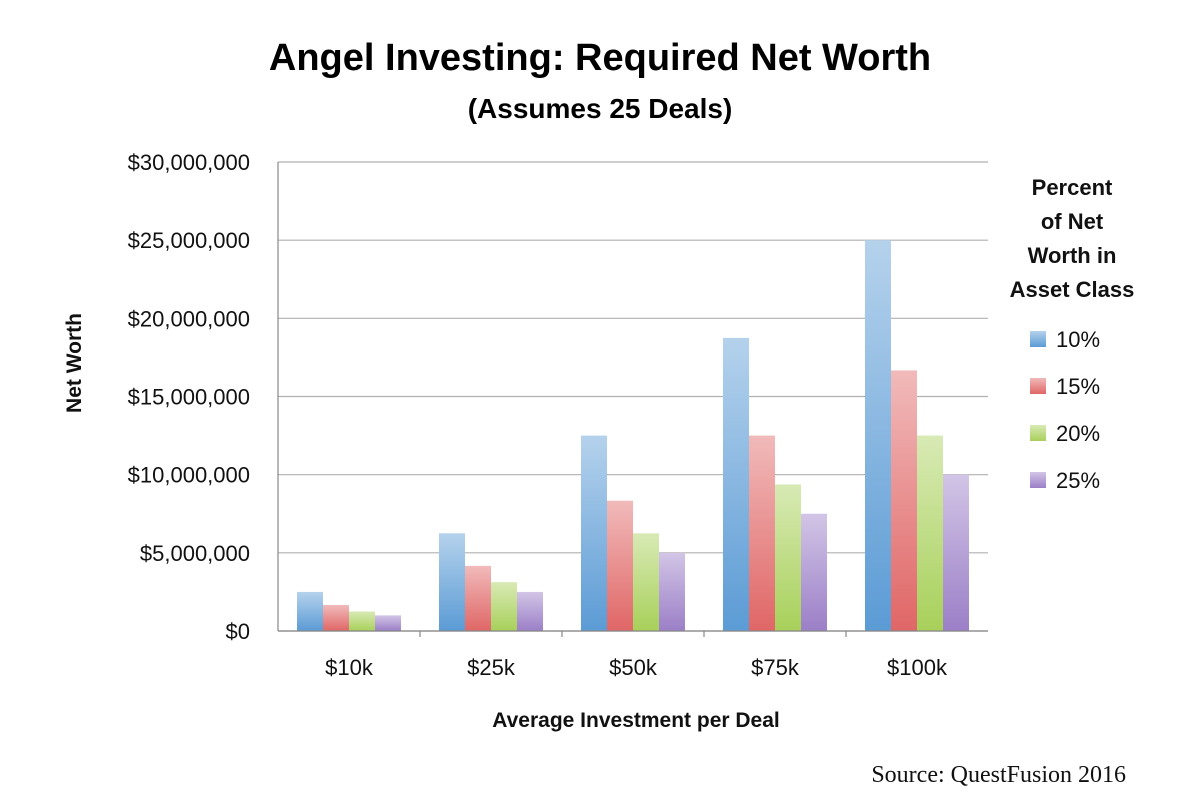  What do you see at coordinates (189, 162) in the screenshot?
I see `y-tick-label: $30,000,000` at bounding box center [189, 162].